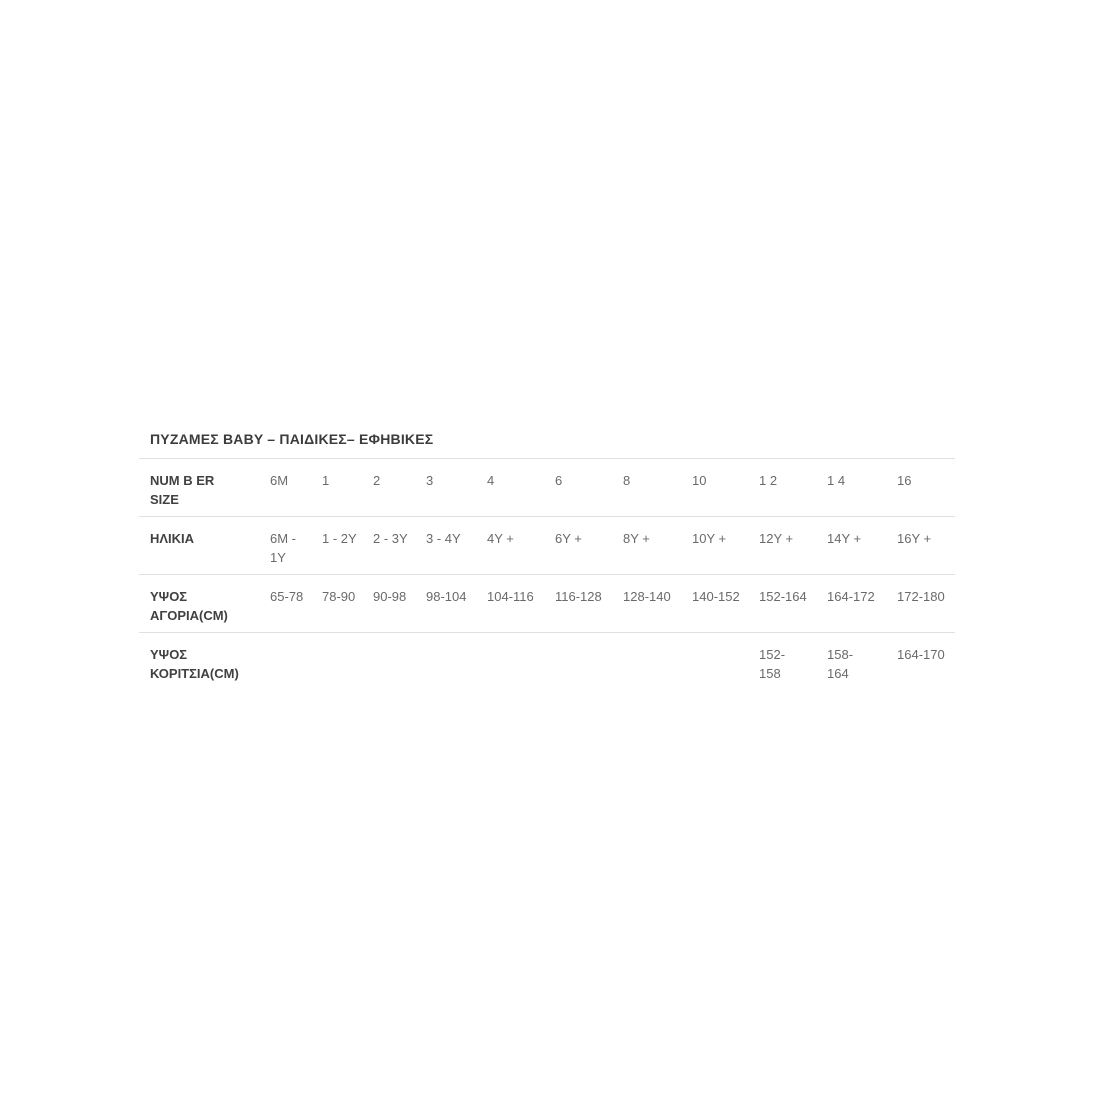  Describe the element at coordinates (287, 596) in the screenshot. I see `size-cell: 65-78` at that location.